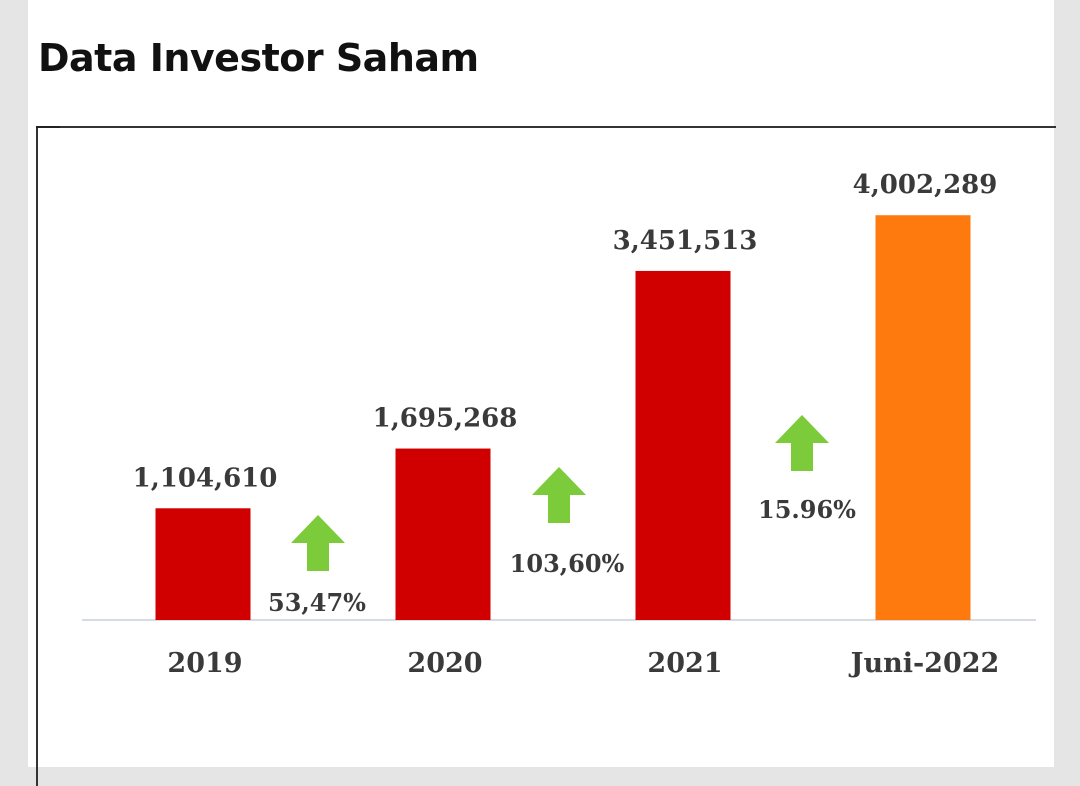 Image resolution: width=1080 pixels, height=786 pixels. What do you see at coordinates (807, 509) in the screenshot?
I see `growth-label: 15.96%` at bounding box center [807, 509].